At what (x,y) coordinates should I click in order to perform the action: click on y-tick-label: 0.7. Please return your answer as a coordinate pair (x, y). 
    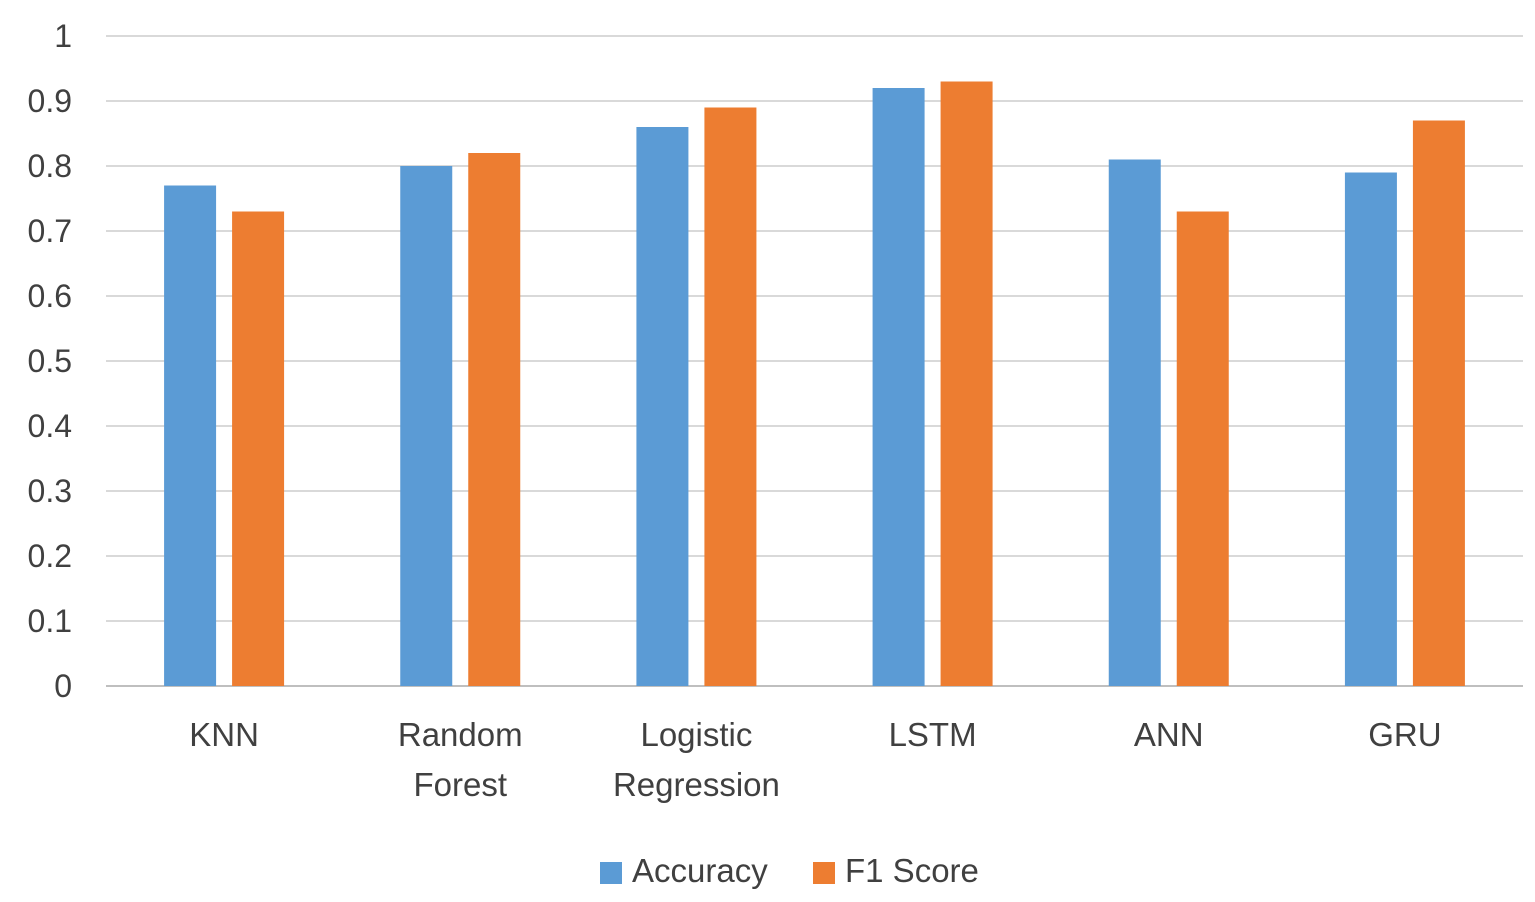
    Looking at the image, I should click on (50, 231).